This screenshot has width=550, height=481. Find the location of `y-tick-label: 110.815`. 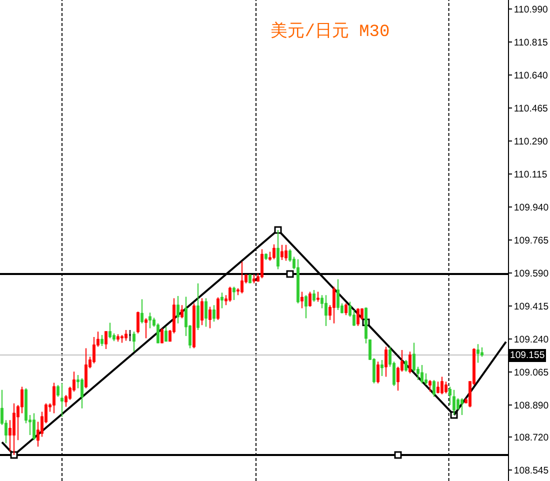

y-tick-label: 110.815 is located at coordinates (531, 42).